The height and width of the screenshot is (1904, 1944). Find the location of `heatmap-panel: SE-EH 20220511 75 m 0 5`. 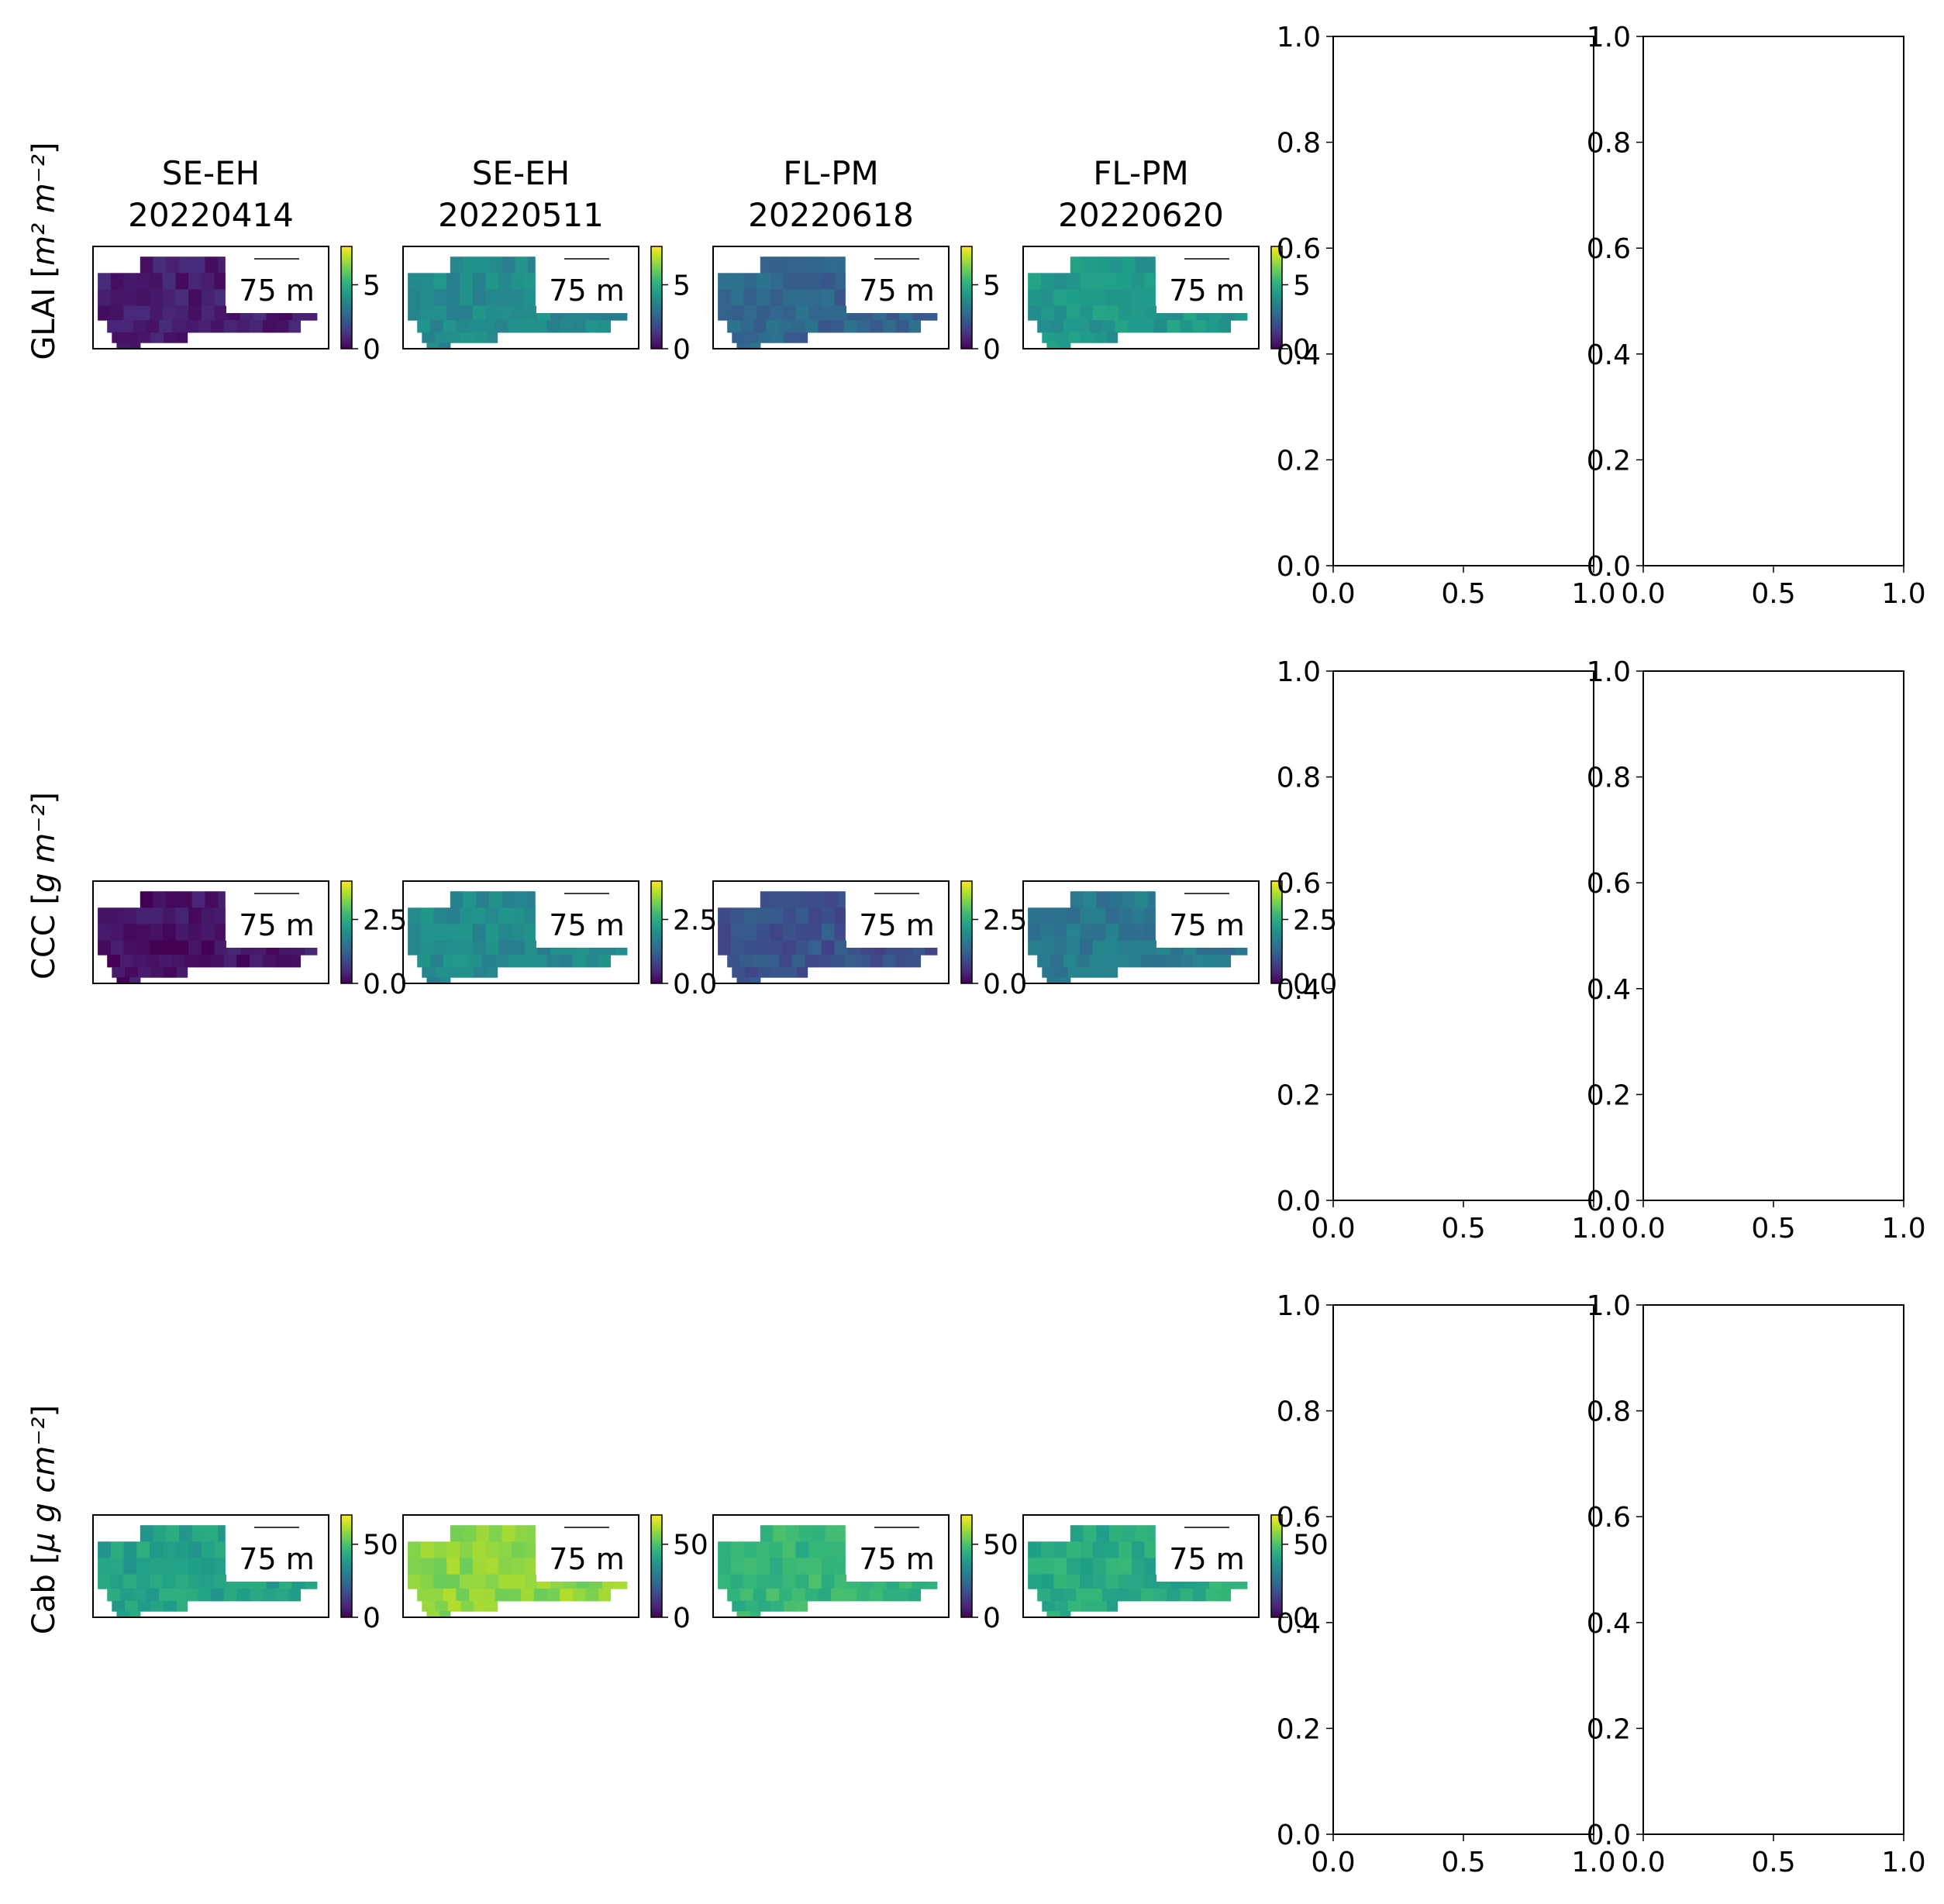

heatmap-panel: SE-EH 20220511 75 m 0 5 is located at coordinates (546, 260).